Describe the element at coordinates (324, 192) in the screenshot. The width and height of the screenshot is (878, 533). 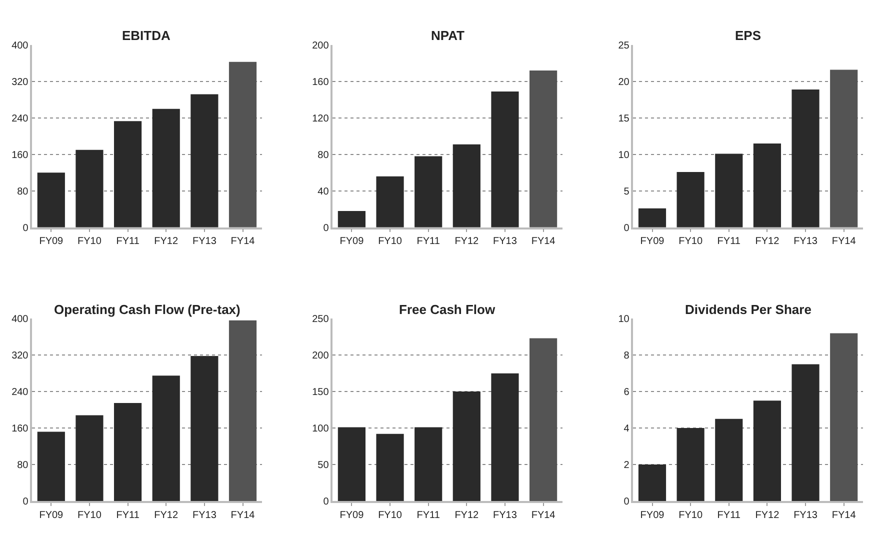
I see `y-tick-label: 40` at that location.